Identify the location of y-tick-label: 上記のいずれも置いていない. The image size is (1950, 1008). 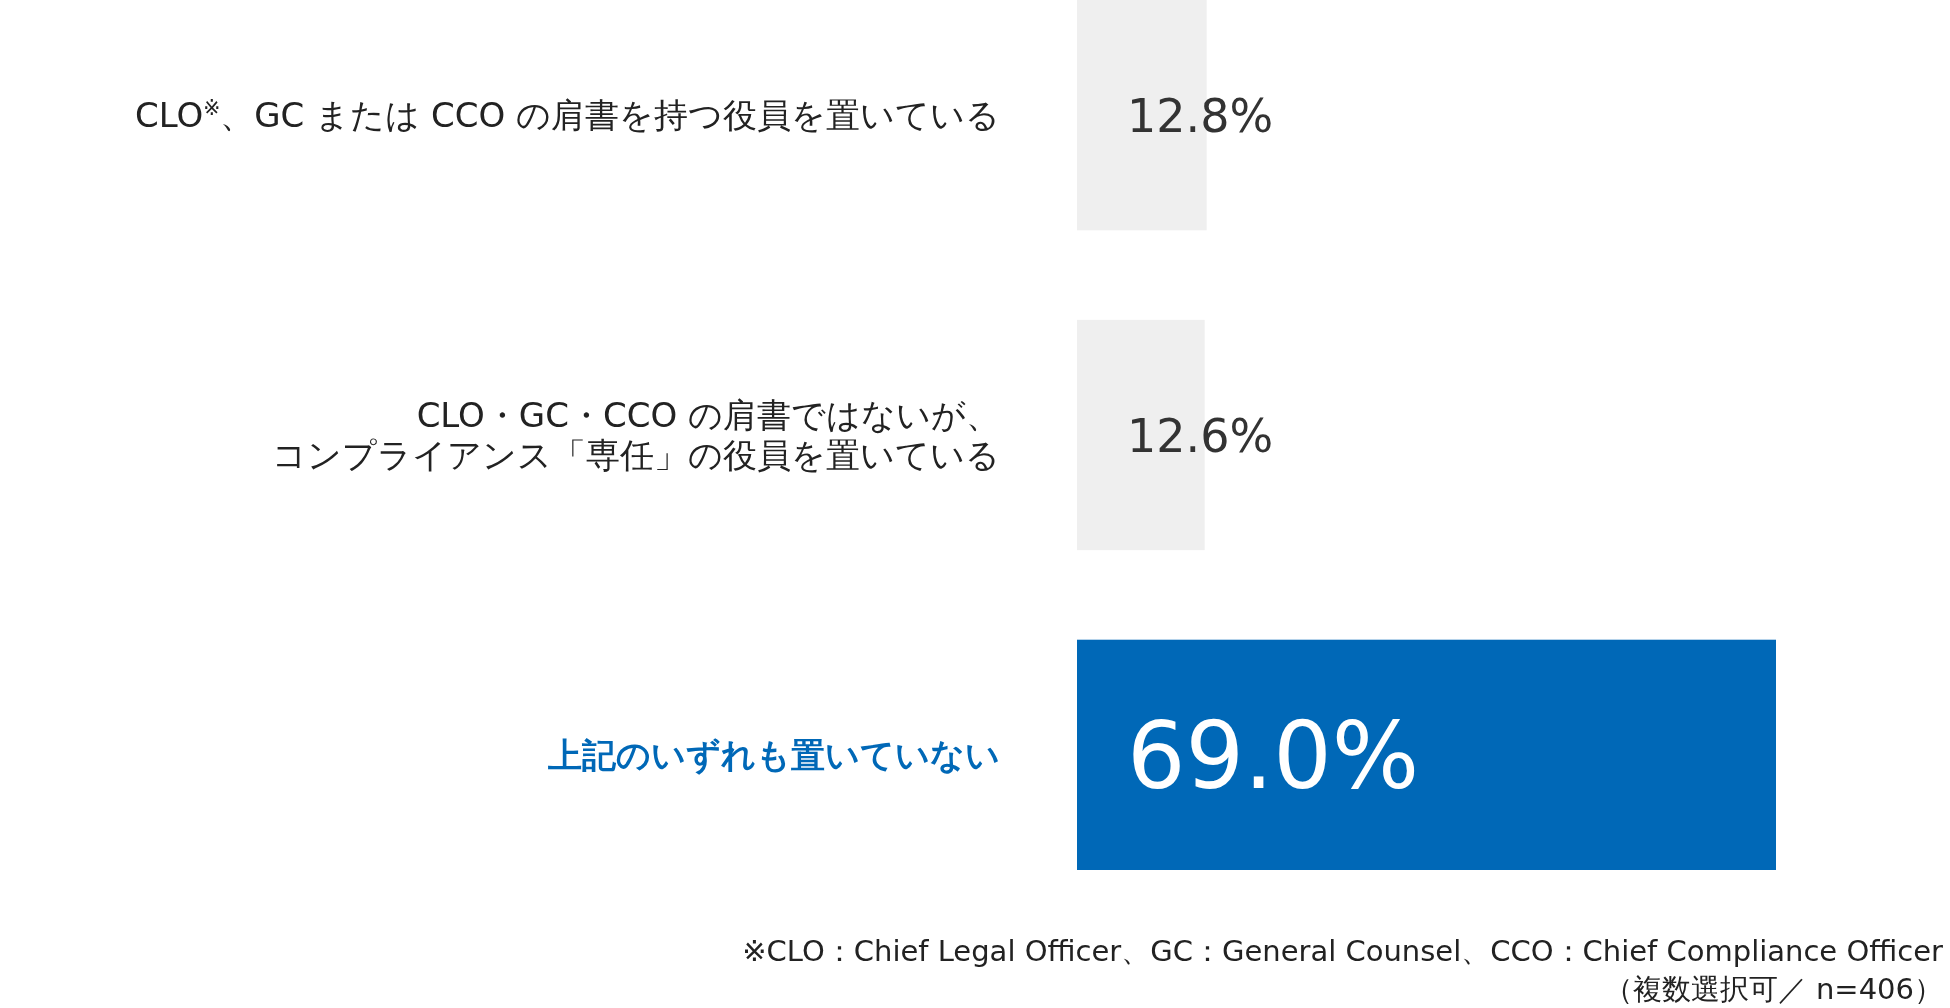
(773, 755).